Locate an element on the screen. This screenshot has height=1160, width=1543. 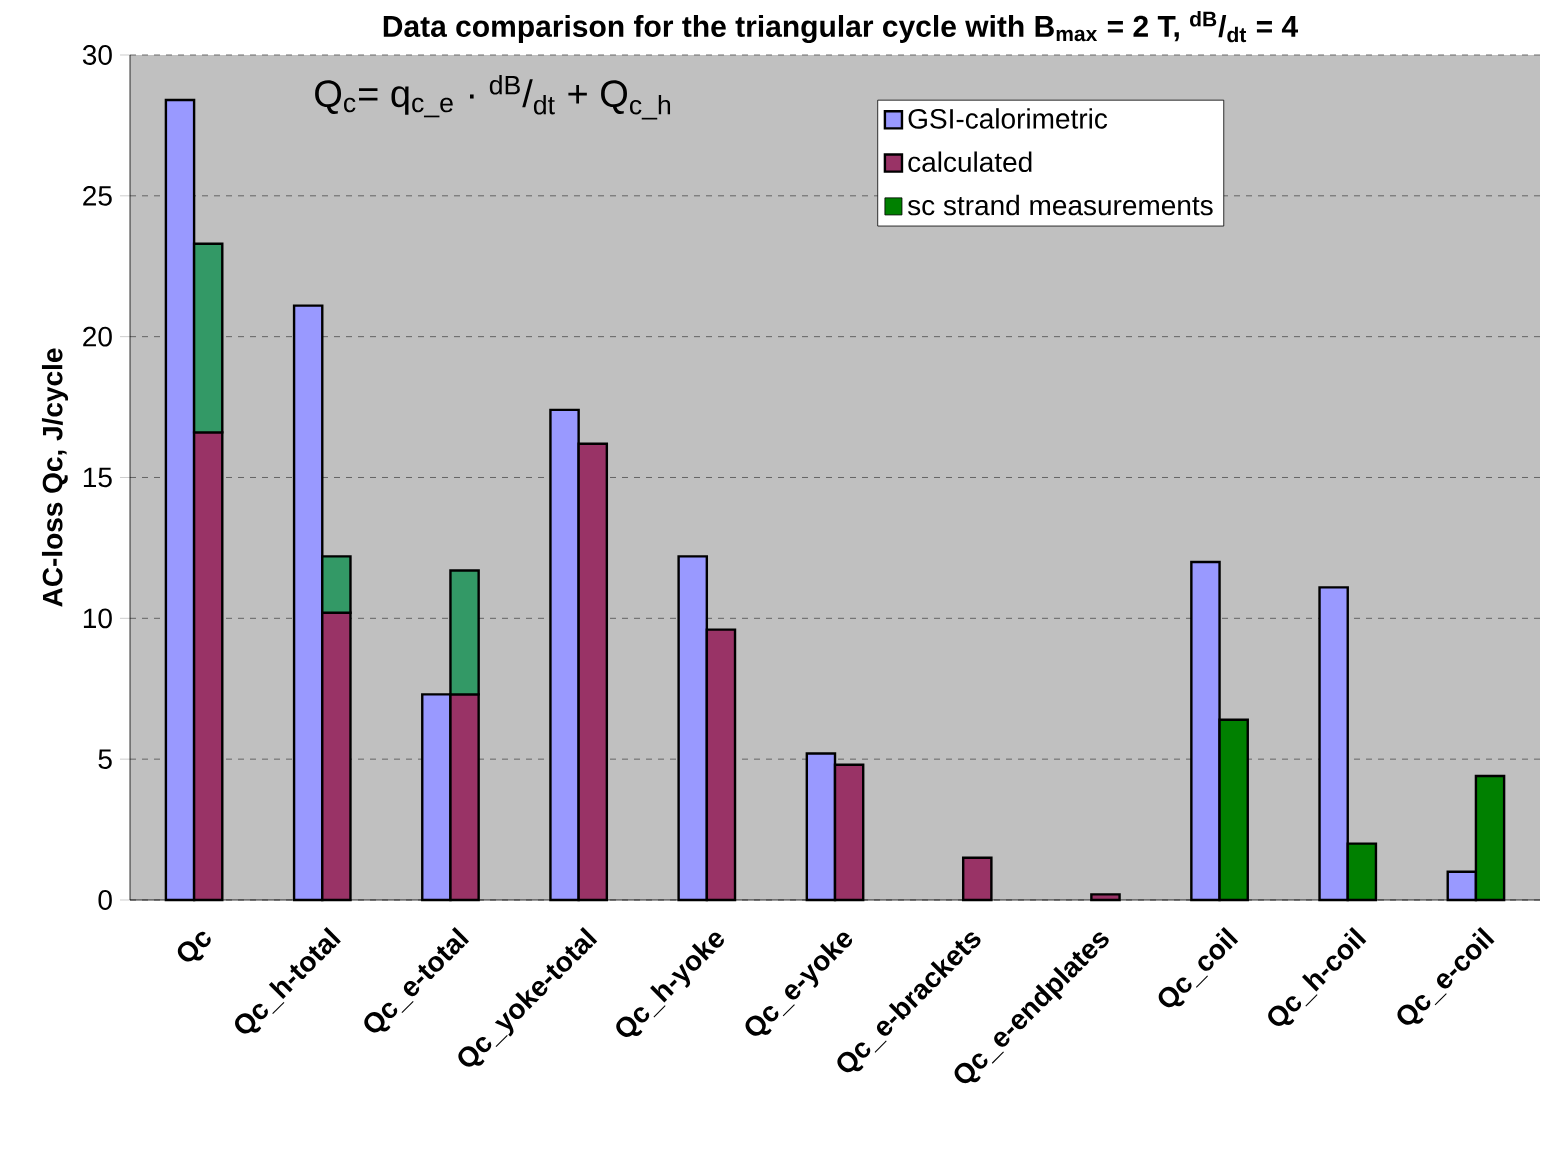
legend-label: GSI-calorimetric is located at coordinates (1008, 118).